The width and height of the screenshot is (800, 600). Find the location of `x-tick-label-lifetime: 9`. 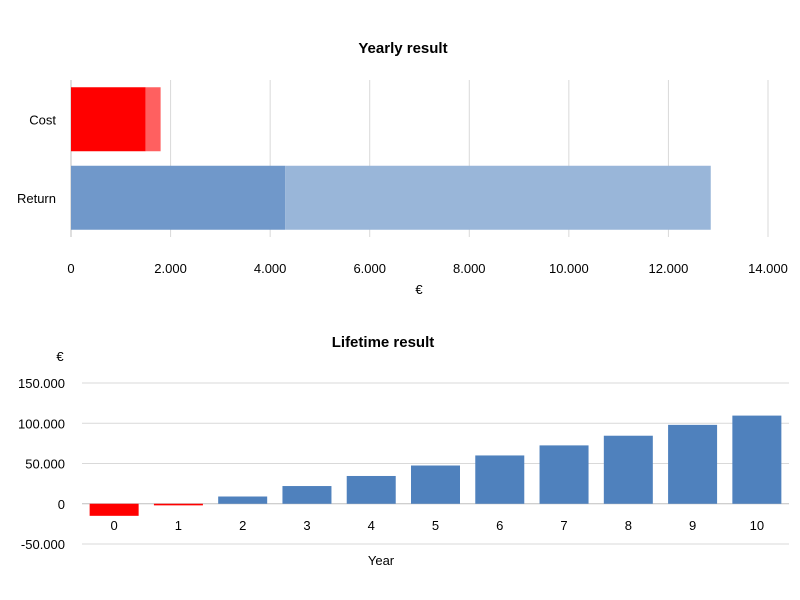

x-tick-label-lifetime: 9 is located at coordinates (692, 525).